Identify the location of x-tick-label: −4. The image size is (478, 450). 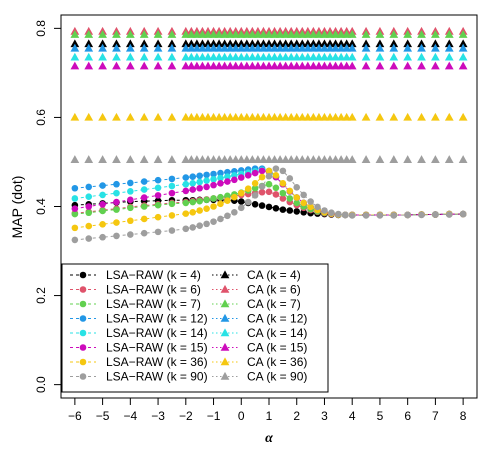
(130, 416).